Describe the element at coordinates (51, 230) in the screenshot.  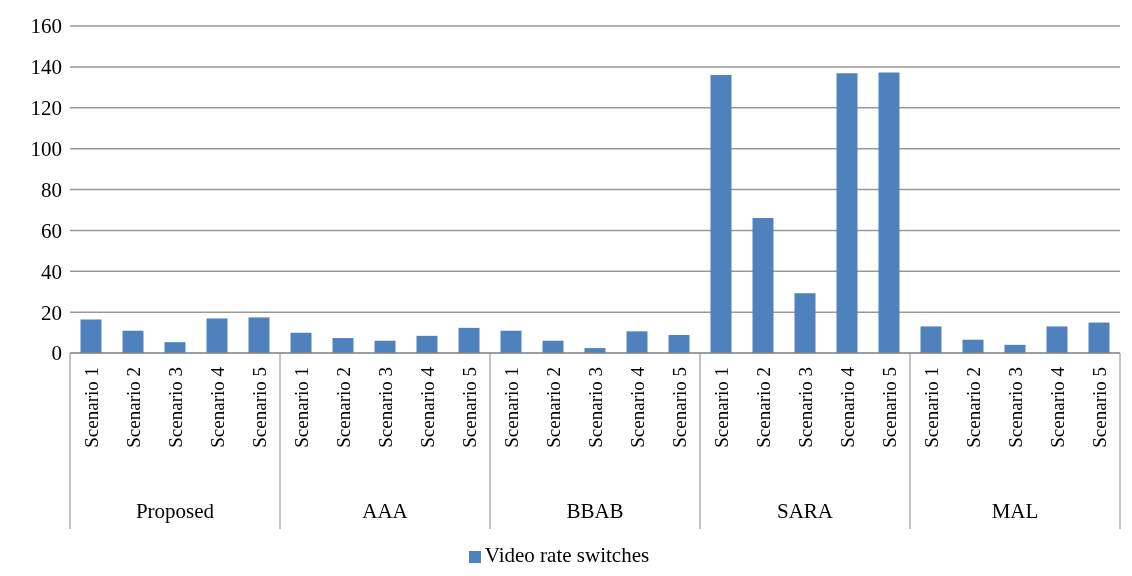
I see `y-tick-label: 60` at that location.